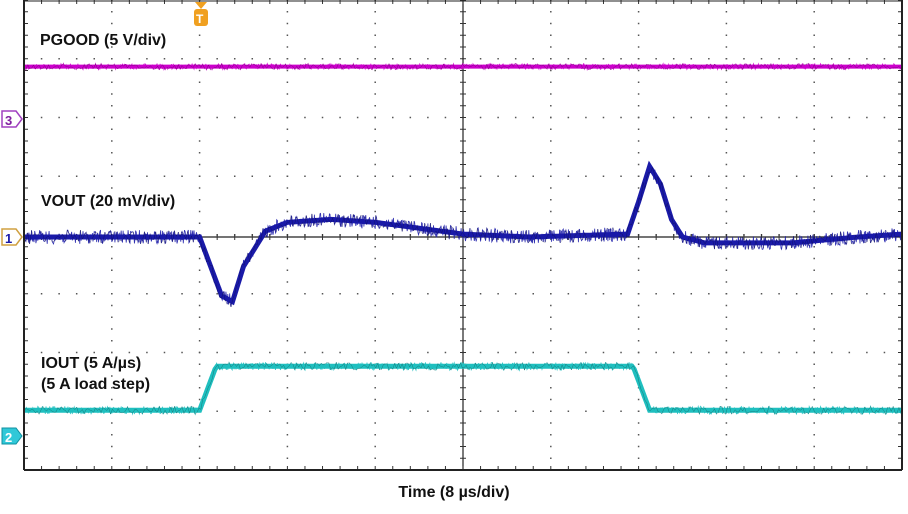 Image resolution: width=908 pixels, height=514 pixels. I want to click on svg-text: 3, so click(8, 120).